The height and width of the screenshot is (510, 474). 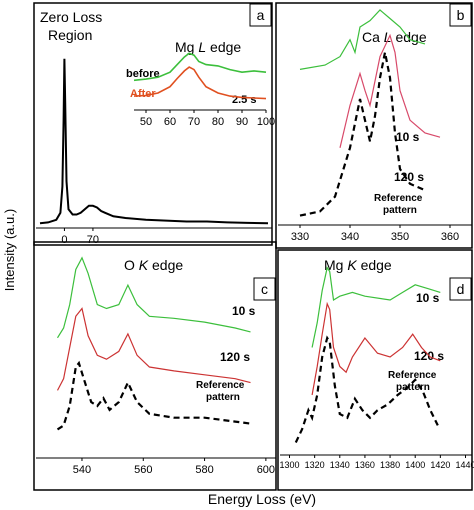 I want to click on inset-tick-label: 70, so click(x=194, y=122).